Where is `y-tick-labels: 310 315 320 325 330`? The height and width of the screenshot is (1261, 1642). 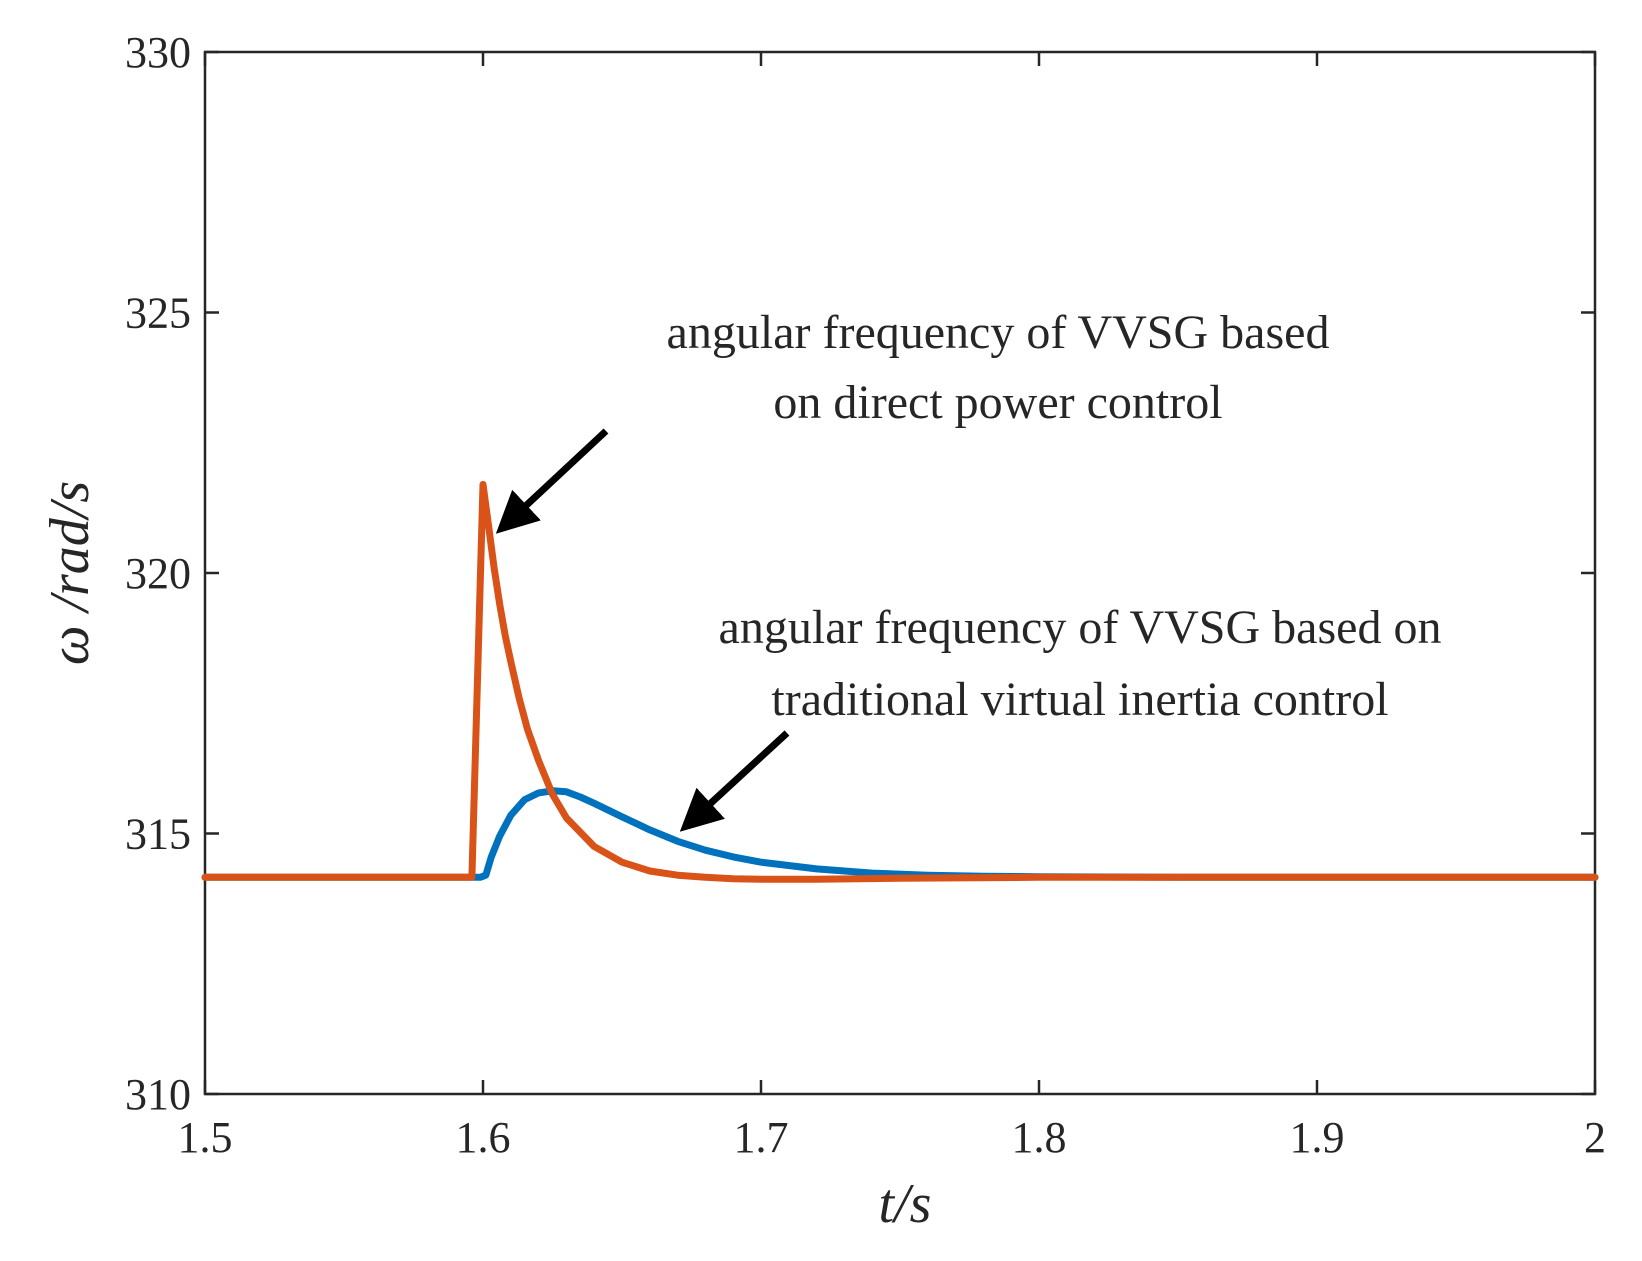
y-tick-labels: 310 315 320 325 330 is located at coordinates (158, 573).